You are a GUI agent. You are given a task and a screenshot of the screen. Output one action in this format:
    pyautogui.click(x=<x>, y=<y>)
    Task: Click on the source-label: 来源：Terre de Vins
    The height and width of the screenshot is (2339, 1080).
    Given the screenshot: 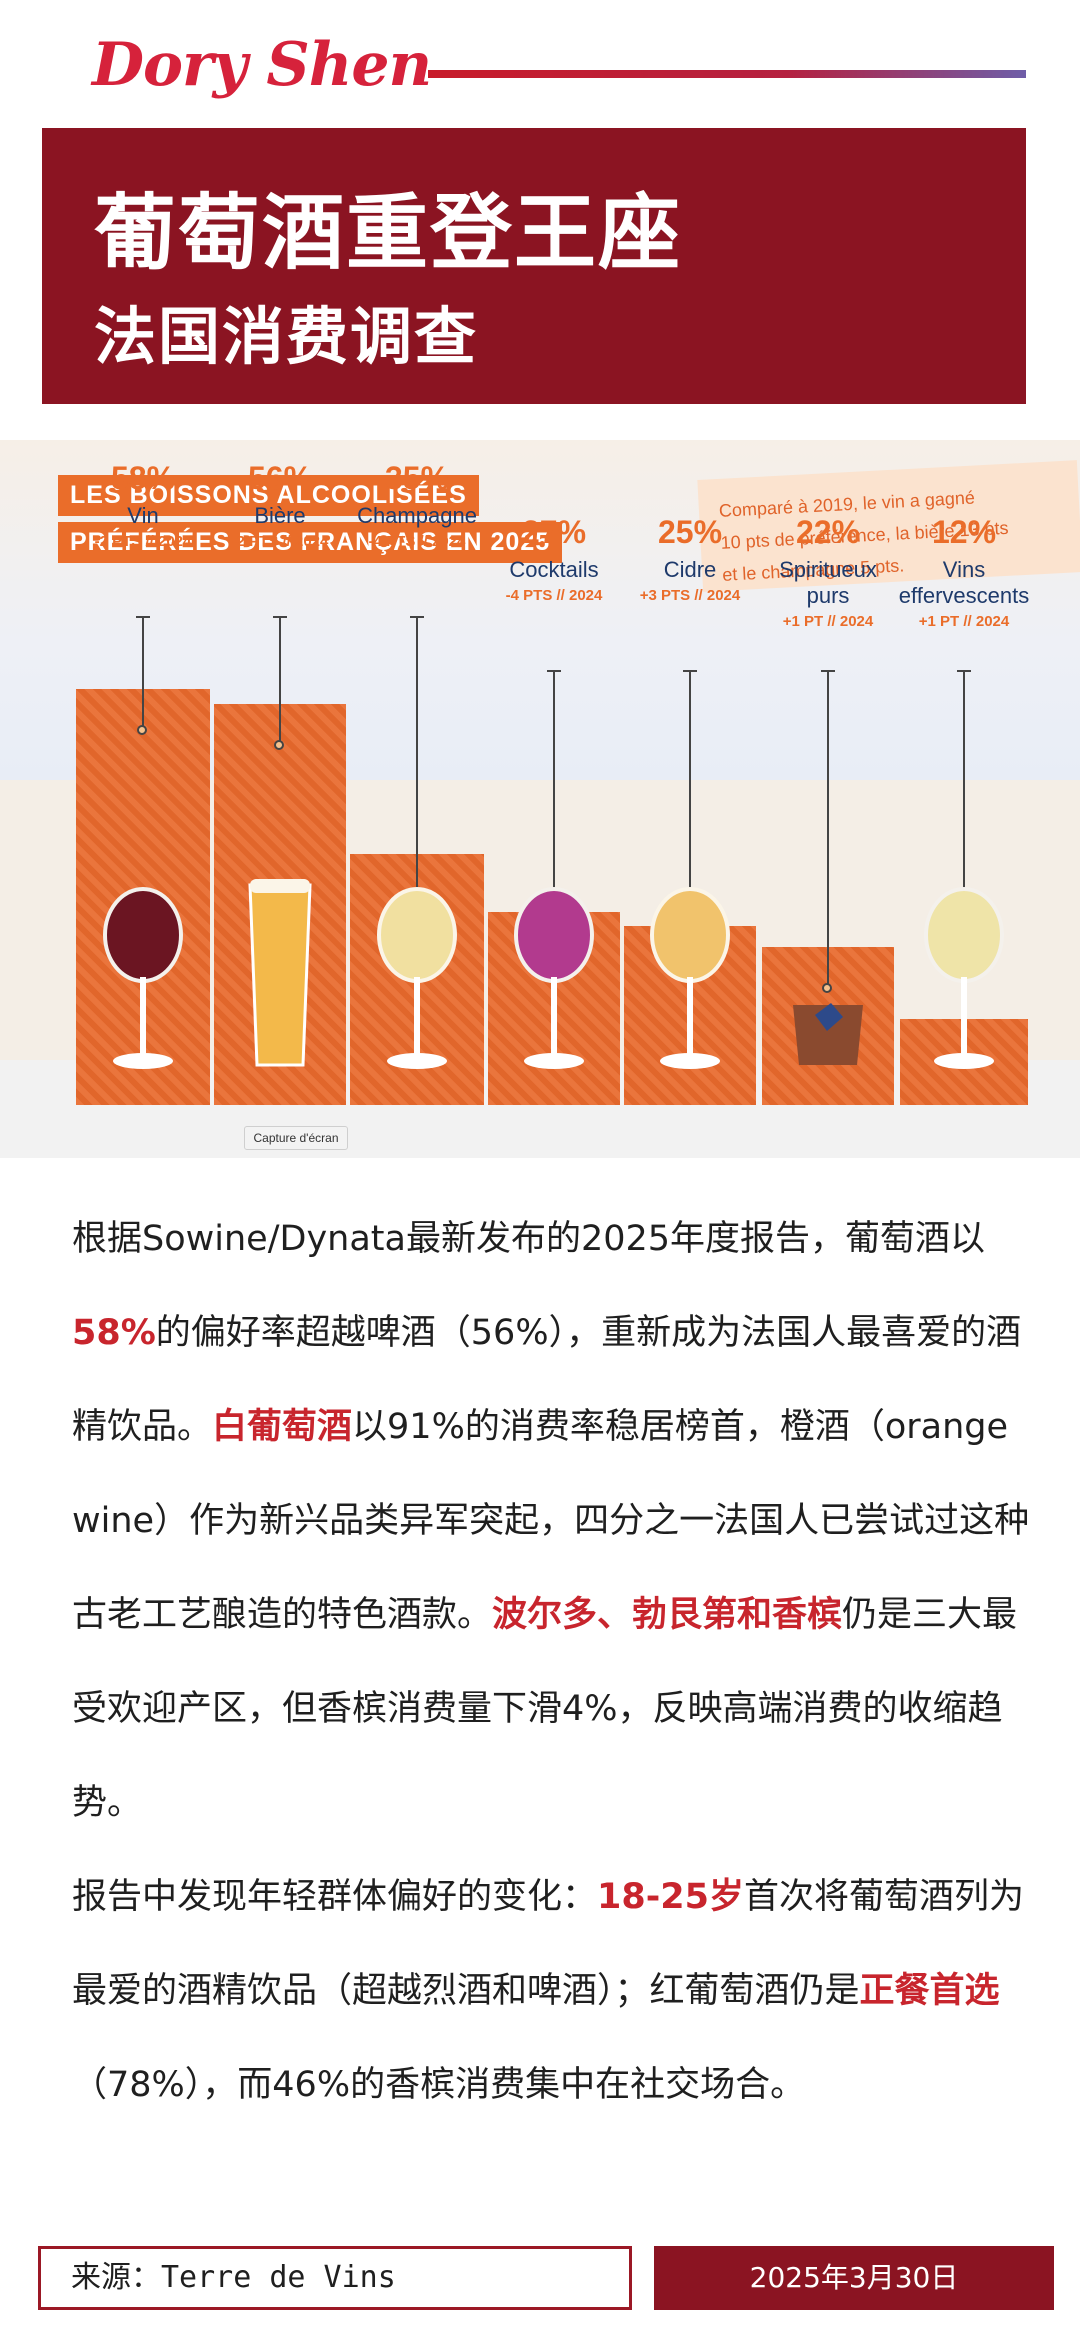 What is the action you would take?
    pyautogui.click(x=335, y=2278)
    